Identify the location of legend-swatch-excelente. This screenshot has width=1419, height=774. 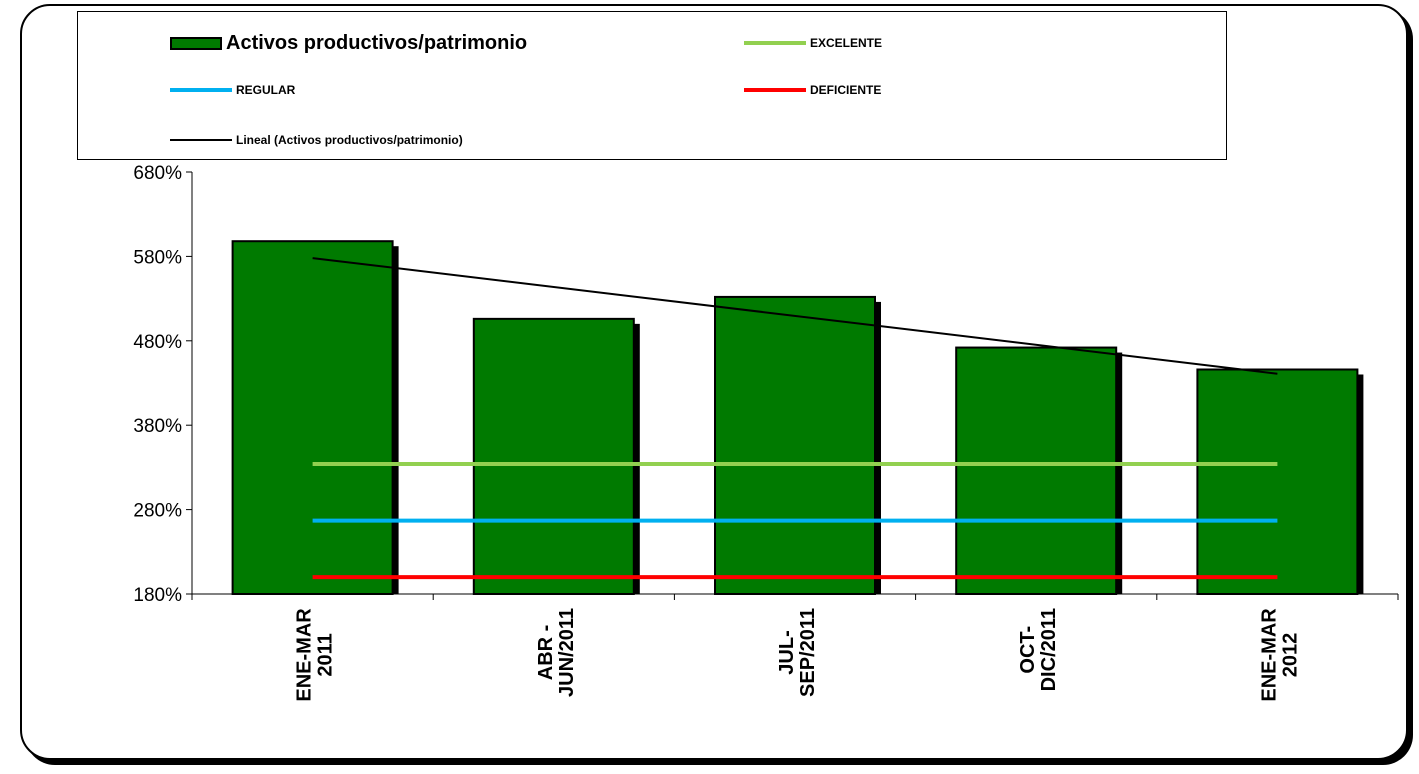
(775, 43).